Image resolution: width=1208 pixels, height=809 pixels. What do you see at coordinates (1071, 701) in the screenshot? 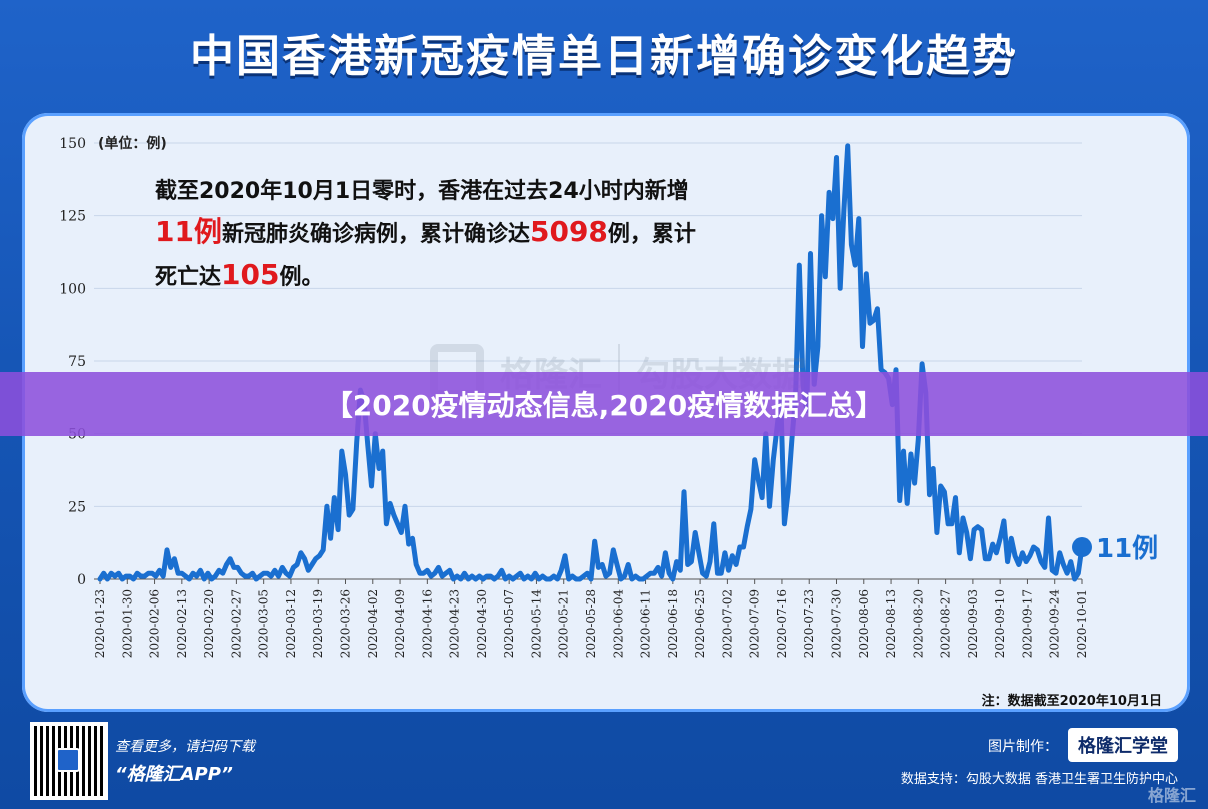
I see `data-note: 注：数据截至2020年10月1日` at bounding box center [1071, 701].